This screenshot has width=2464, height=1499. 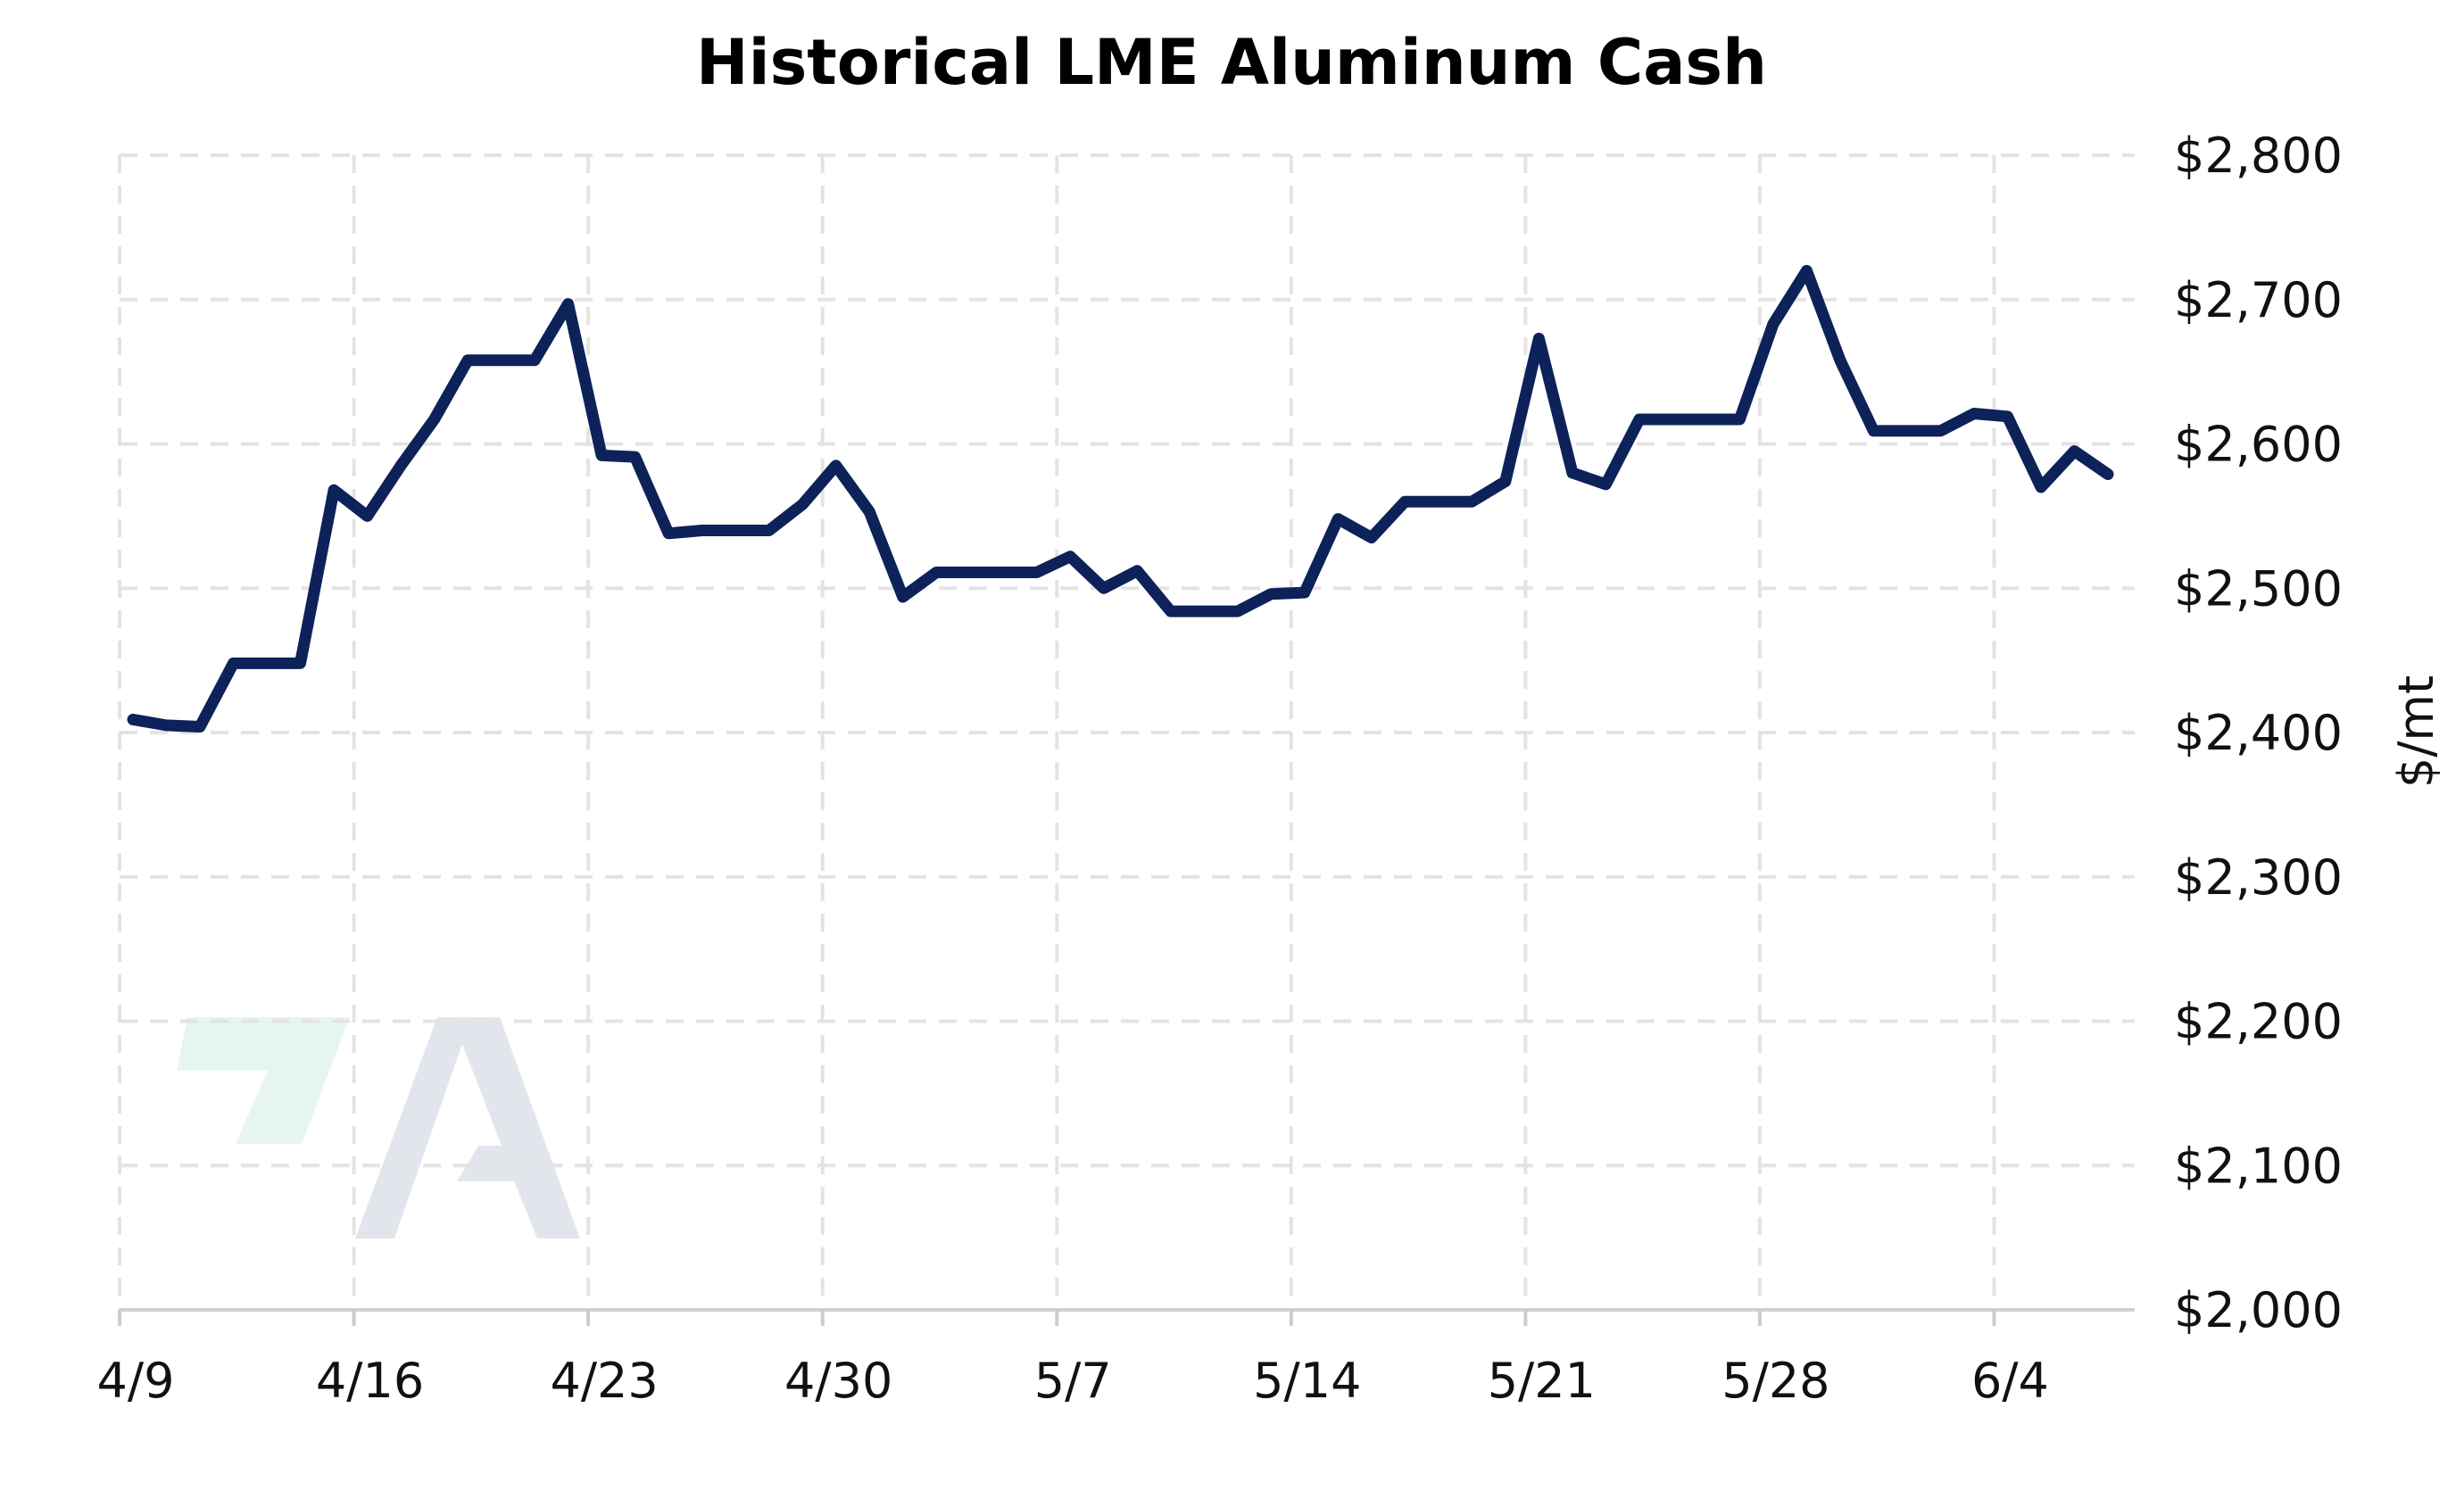 I want to click on y-tick-label: $2,700, so click(x=2258, y=300).